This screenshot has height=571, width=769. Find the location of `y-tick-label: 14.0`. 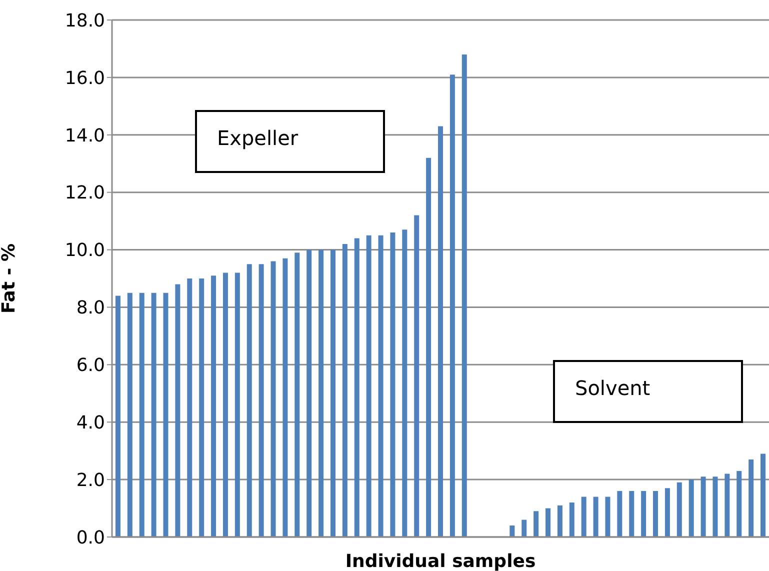

y-tick-label: 14.0 is located at coordinates (84, 135).